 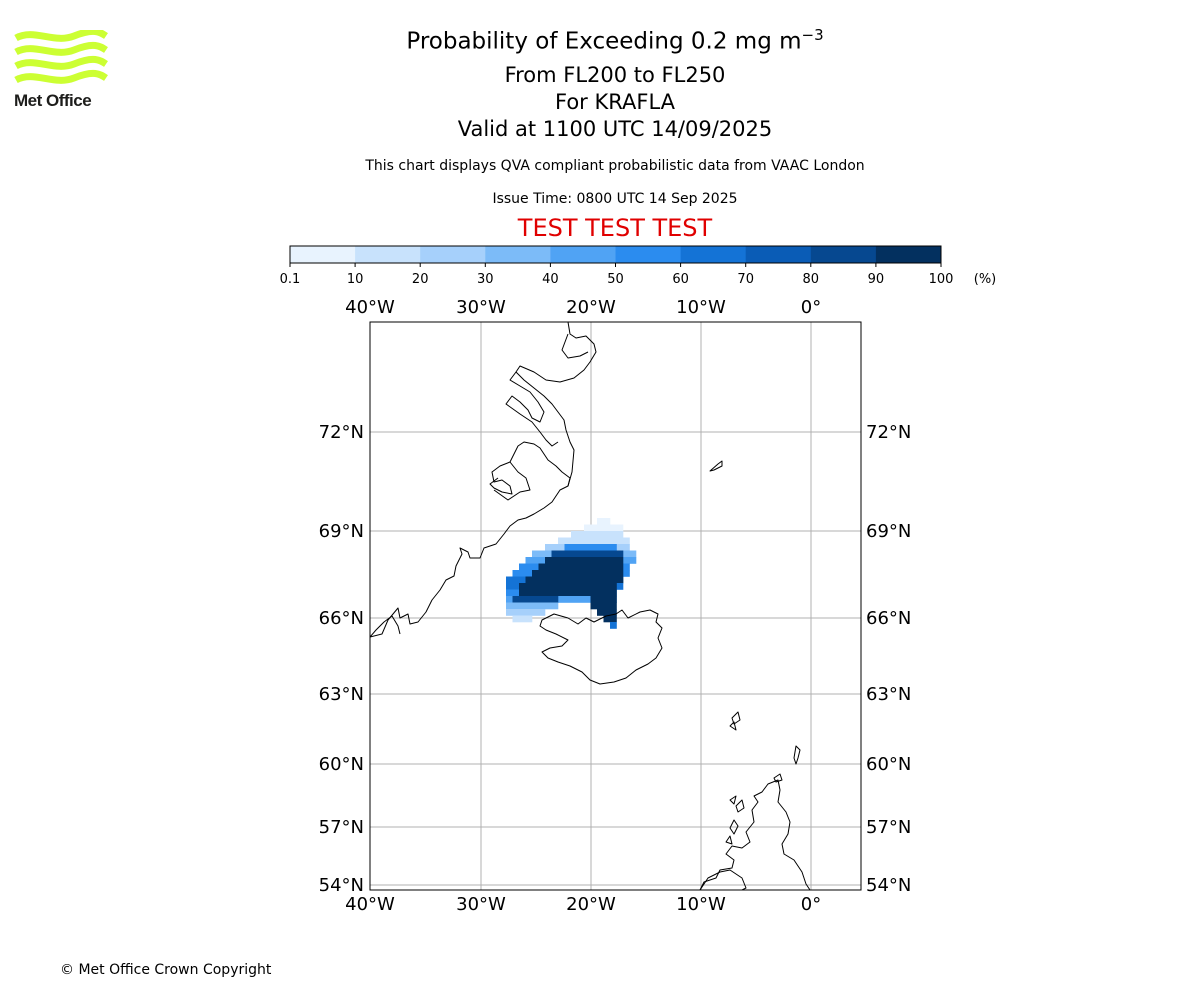 What do you see at coordinates (701, 307) in the screenshot?
I see `longitude-label-top: 10°W` at bounding box center [701, 307].